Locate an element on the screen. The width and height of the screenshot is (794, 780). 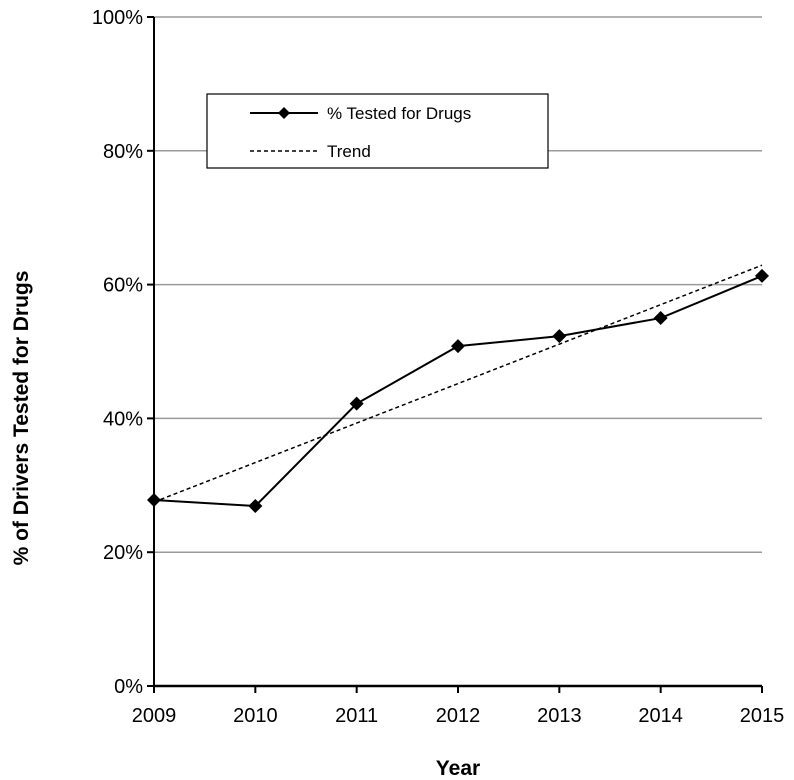
y-axis-title: % of Drivers Tested for Drugs is located at coordinates (21, 418).